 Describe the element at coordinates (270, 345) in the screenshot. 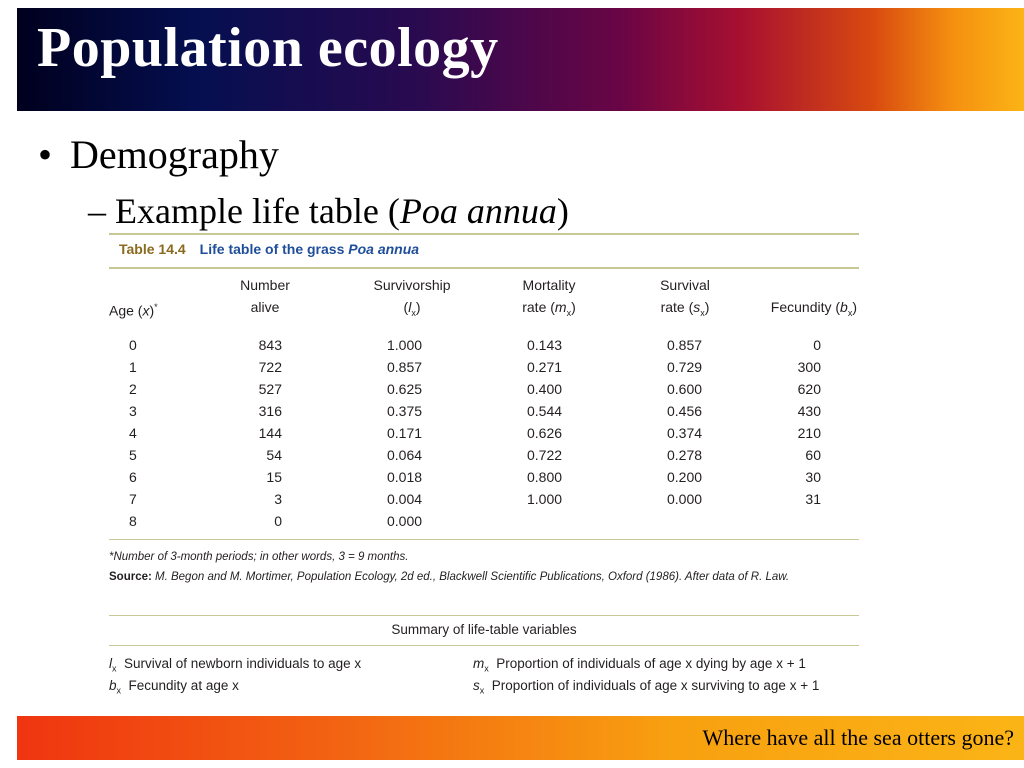

I see `cell-alive: 843` at that location.